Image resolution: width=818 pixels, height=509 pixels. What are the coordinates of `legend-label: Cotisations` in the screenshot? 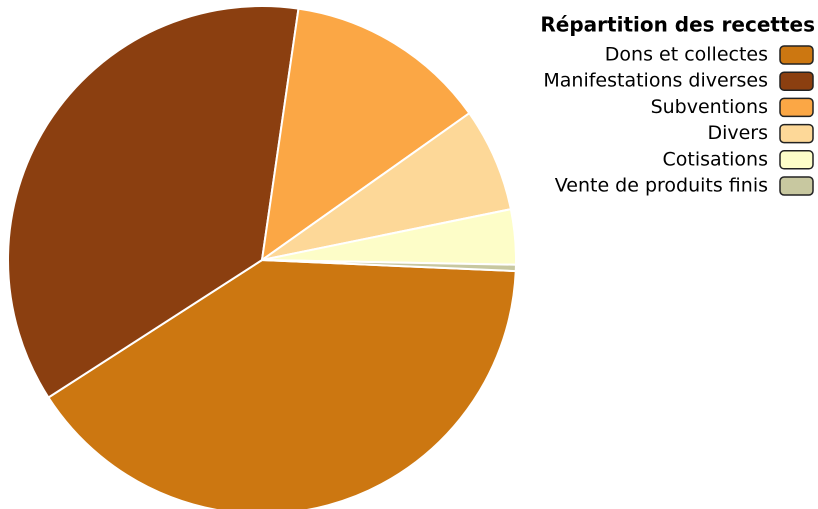 It's located at (715, 159).